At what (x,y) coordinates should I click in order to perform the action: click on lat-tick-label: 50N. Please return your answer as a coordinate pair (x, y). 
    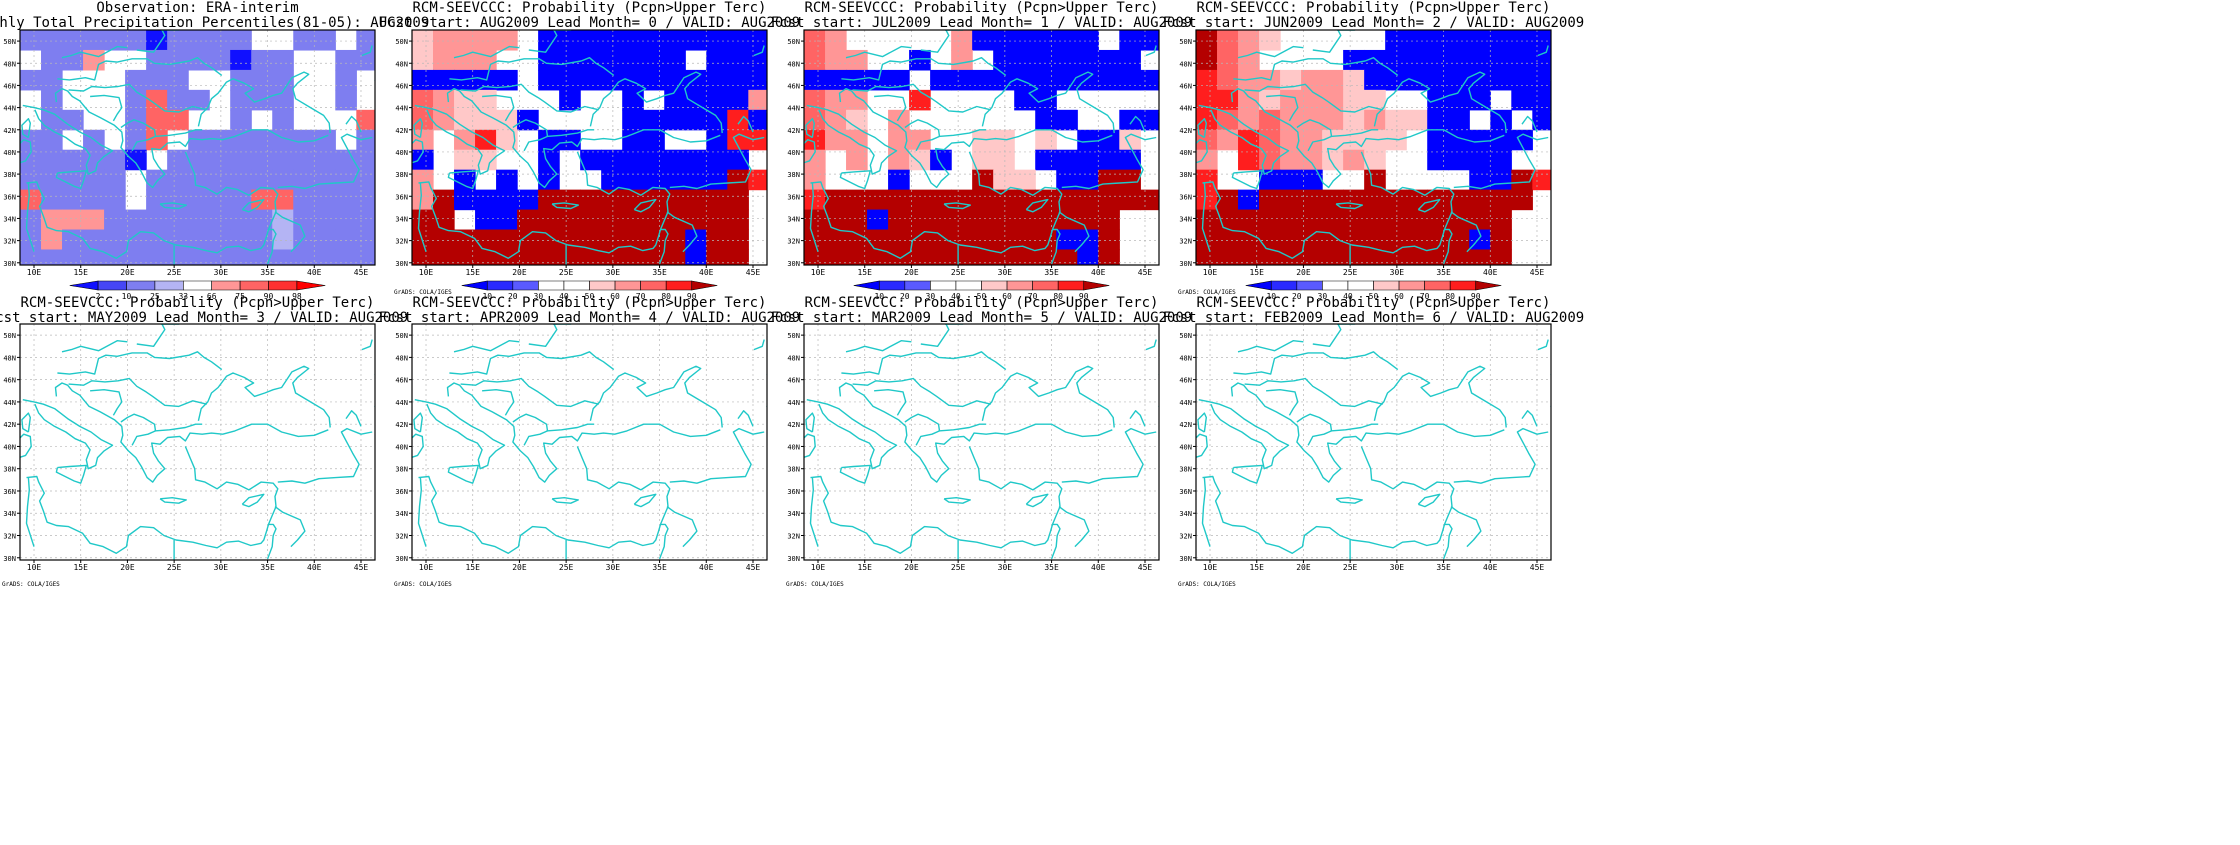
    Looking at the image, I should click on (9, 336).